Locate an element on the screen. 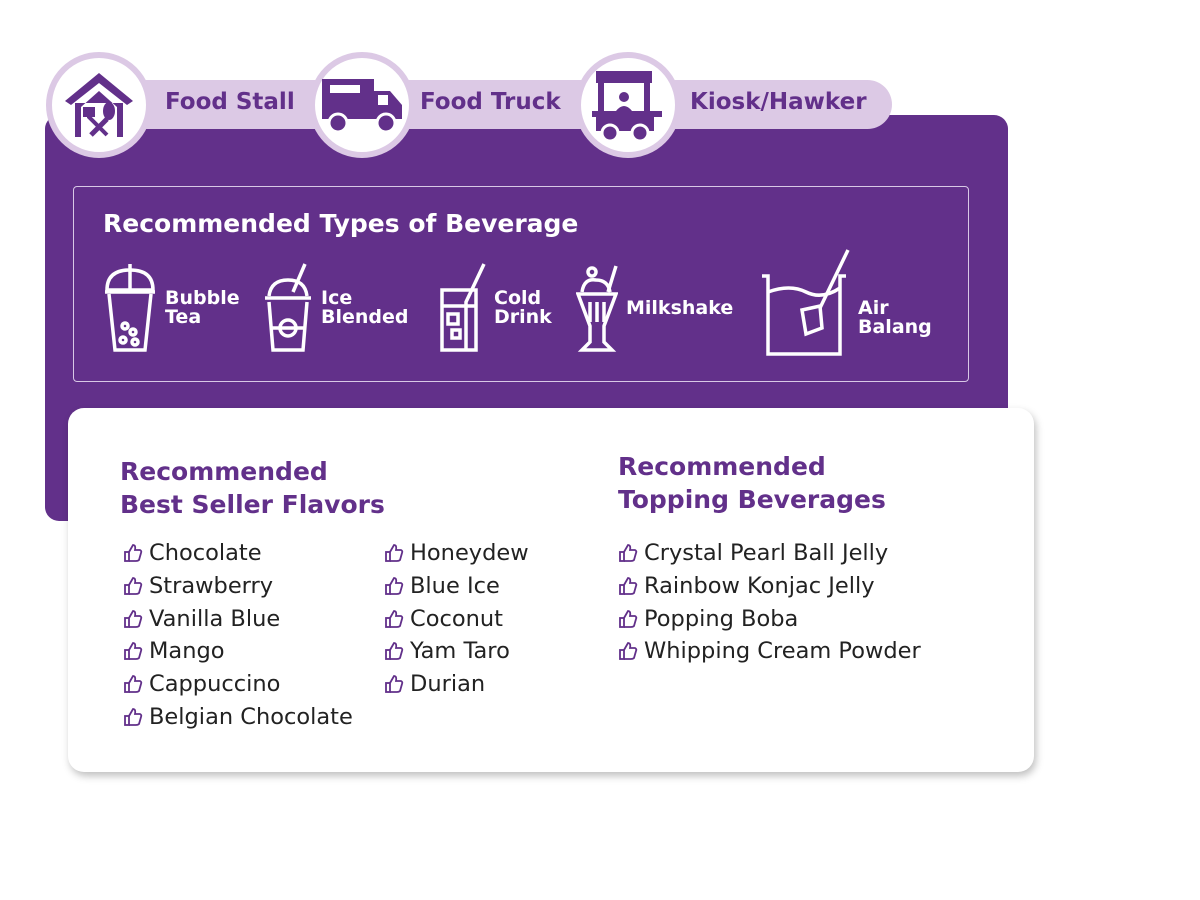 This screenshot has width=1200, height=900. food-truck-icon is located at coordinates (362, 106).